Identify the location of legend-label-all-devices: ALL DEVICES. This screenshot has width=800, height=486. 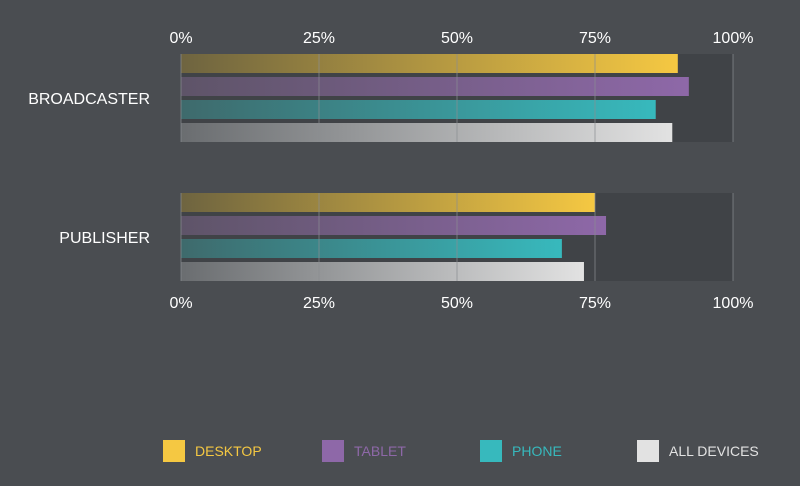
(714, 451).